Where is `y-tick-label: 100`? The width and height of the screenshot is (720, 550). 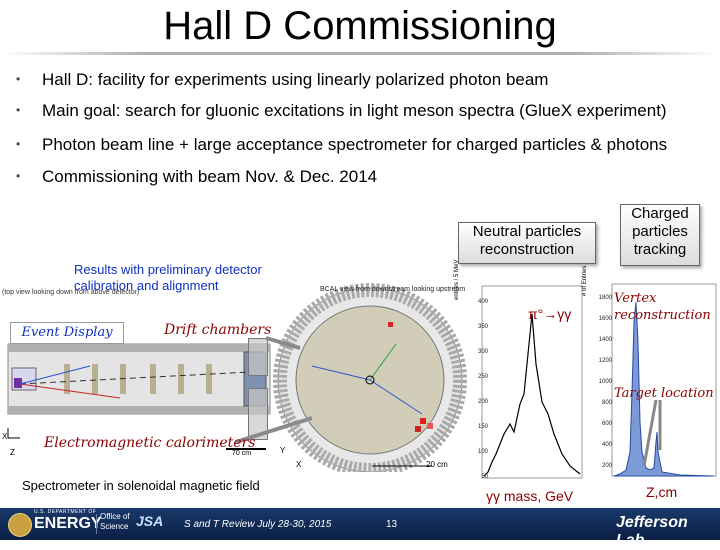 y-tick-label: 100 is located at coordinates (482, 452).